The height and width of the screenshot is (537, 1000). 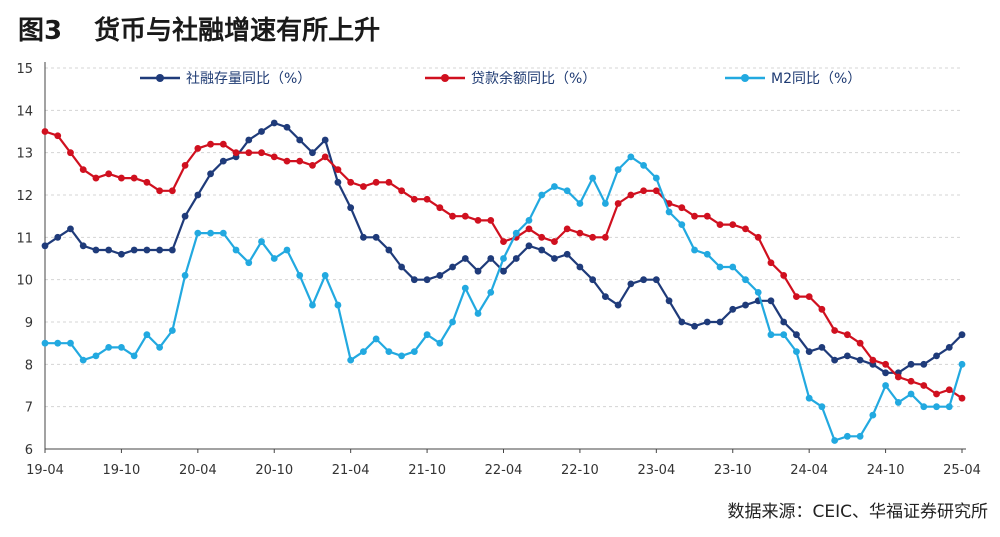 What do you see at coordinates (580, 470) in the screenshot?
I see `x-tick-label: 22-10` at bounding box center [580, 470].